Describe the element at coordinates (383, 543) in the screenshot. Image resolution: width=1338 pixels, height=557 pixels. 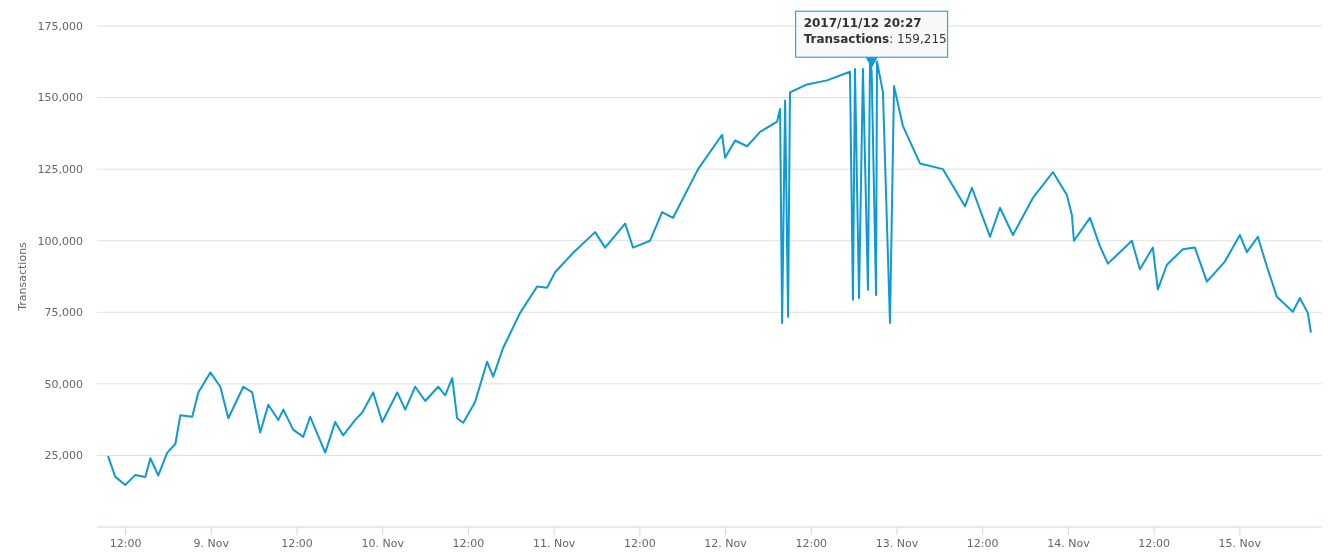
I see `x-tick-label: 10. Nov` at that location.